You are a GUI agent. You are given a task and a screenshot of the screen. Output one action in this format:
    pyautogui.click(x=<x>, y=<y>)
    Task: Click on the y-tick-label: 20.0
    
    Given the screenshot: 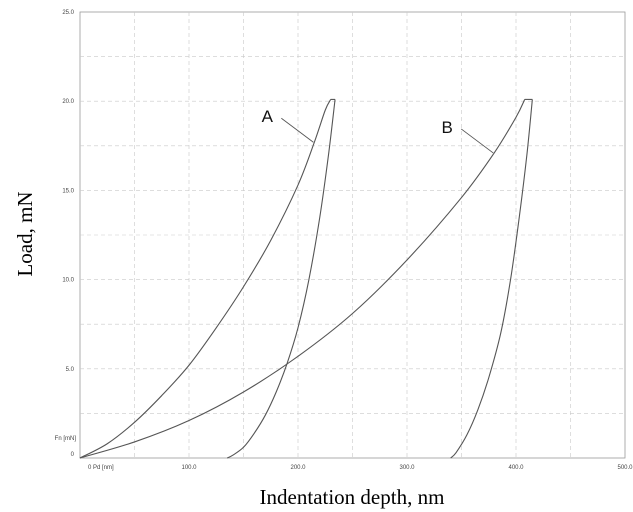 What is the action you would take?
    pyautogui.click(x=68, y=102)
    